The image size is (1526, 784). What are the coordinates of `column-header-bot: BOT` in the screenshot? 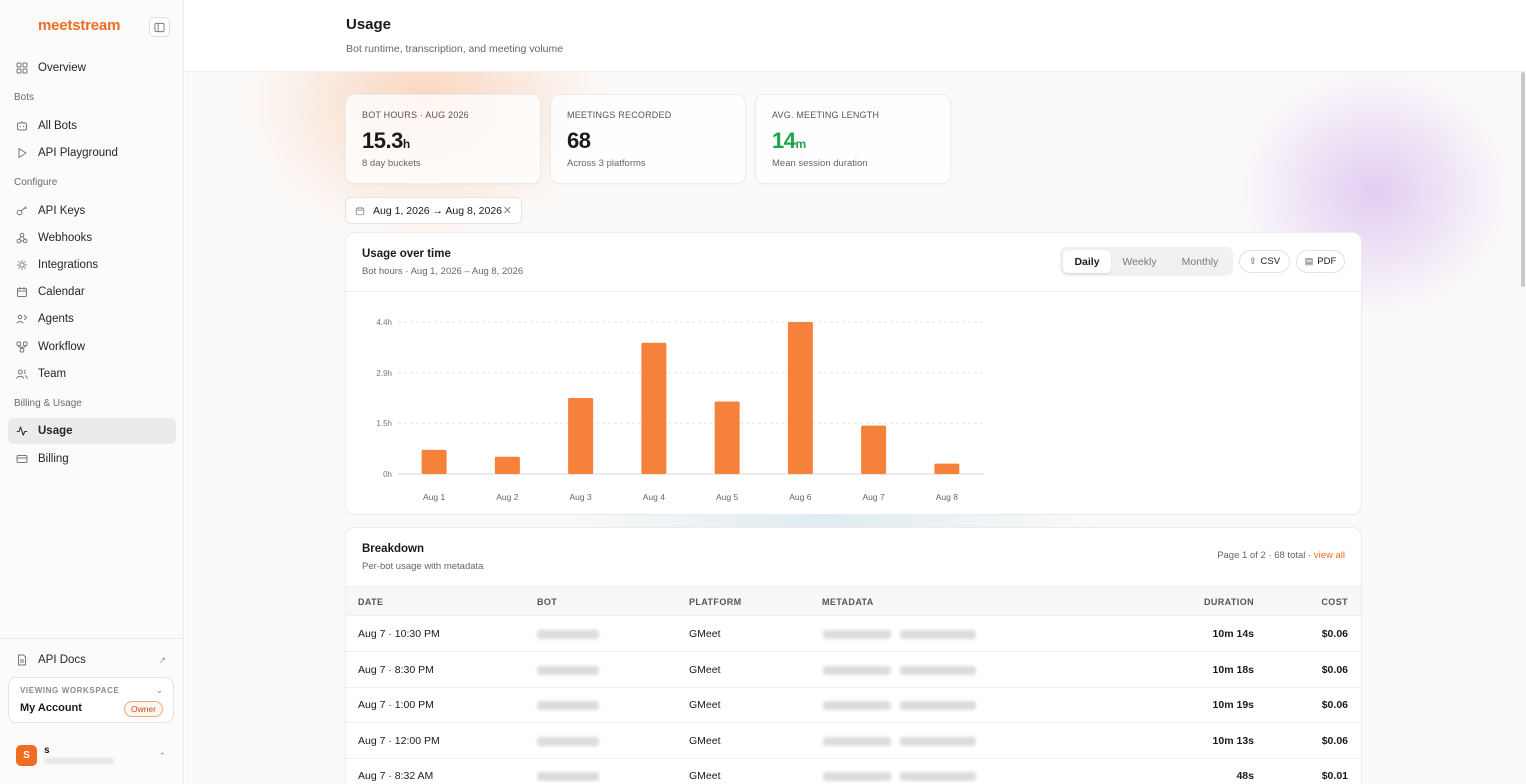 It's located at (547, 602).